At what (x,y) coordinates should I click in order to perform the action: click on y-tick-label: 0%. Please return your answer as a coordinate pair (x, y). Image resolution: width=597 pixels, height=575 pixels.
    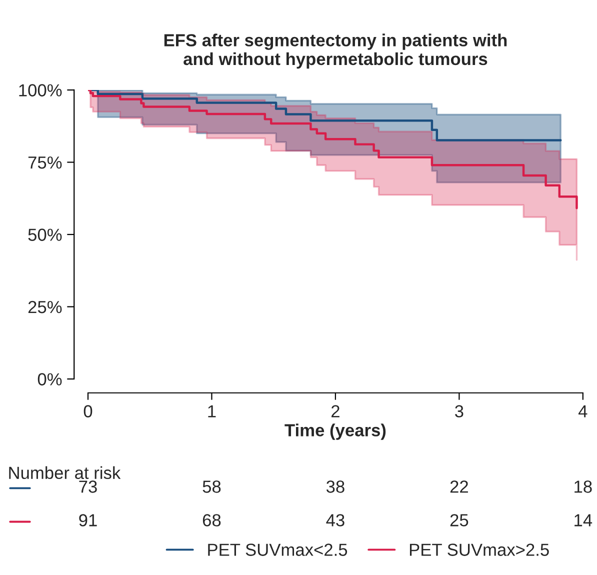
    Looking at the image, I should click on (50, 379).